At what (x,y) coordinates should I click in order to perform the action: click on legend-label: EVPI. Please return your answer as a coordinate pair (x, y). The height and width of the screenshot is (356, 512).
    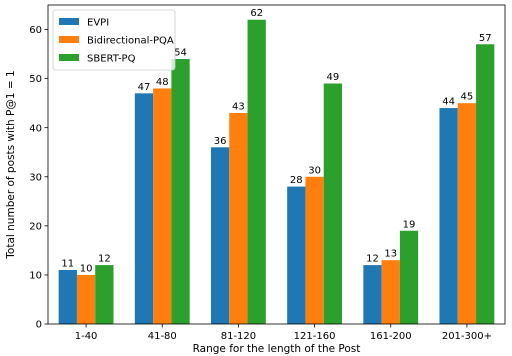
    Looking at the image, I should click on (98, 23).